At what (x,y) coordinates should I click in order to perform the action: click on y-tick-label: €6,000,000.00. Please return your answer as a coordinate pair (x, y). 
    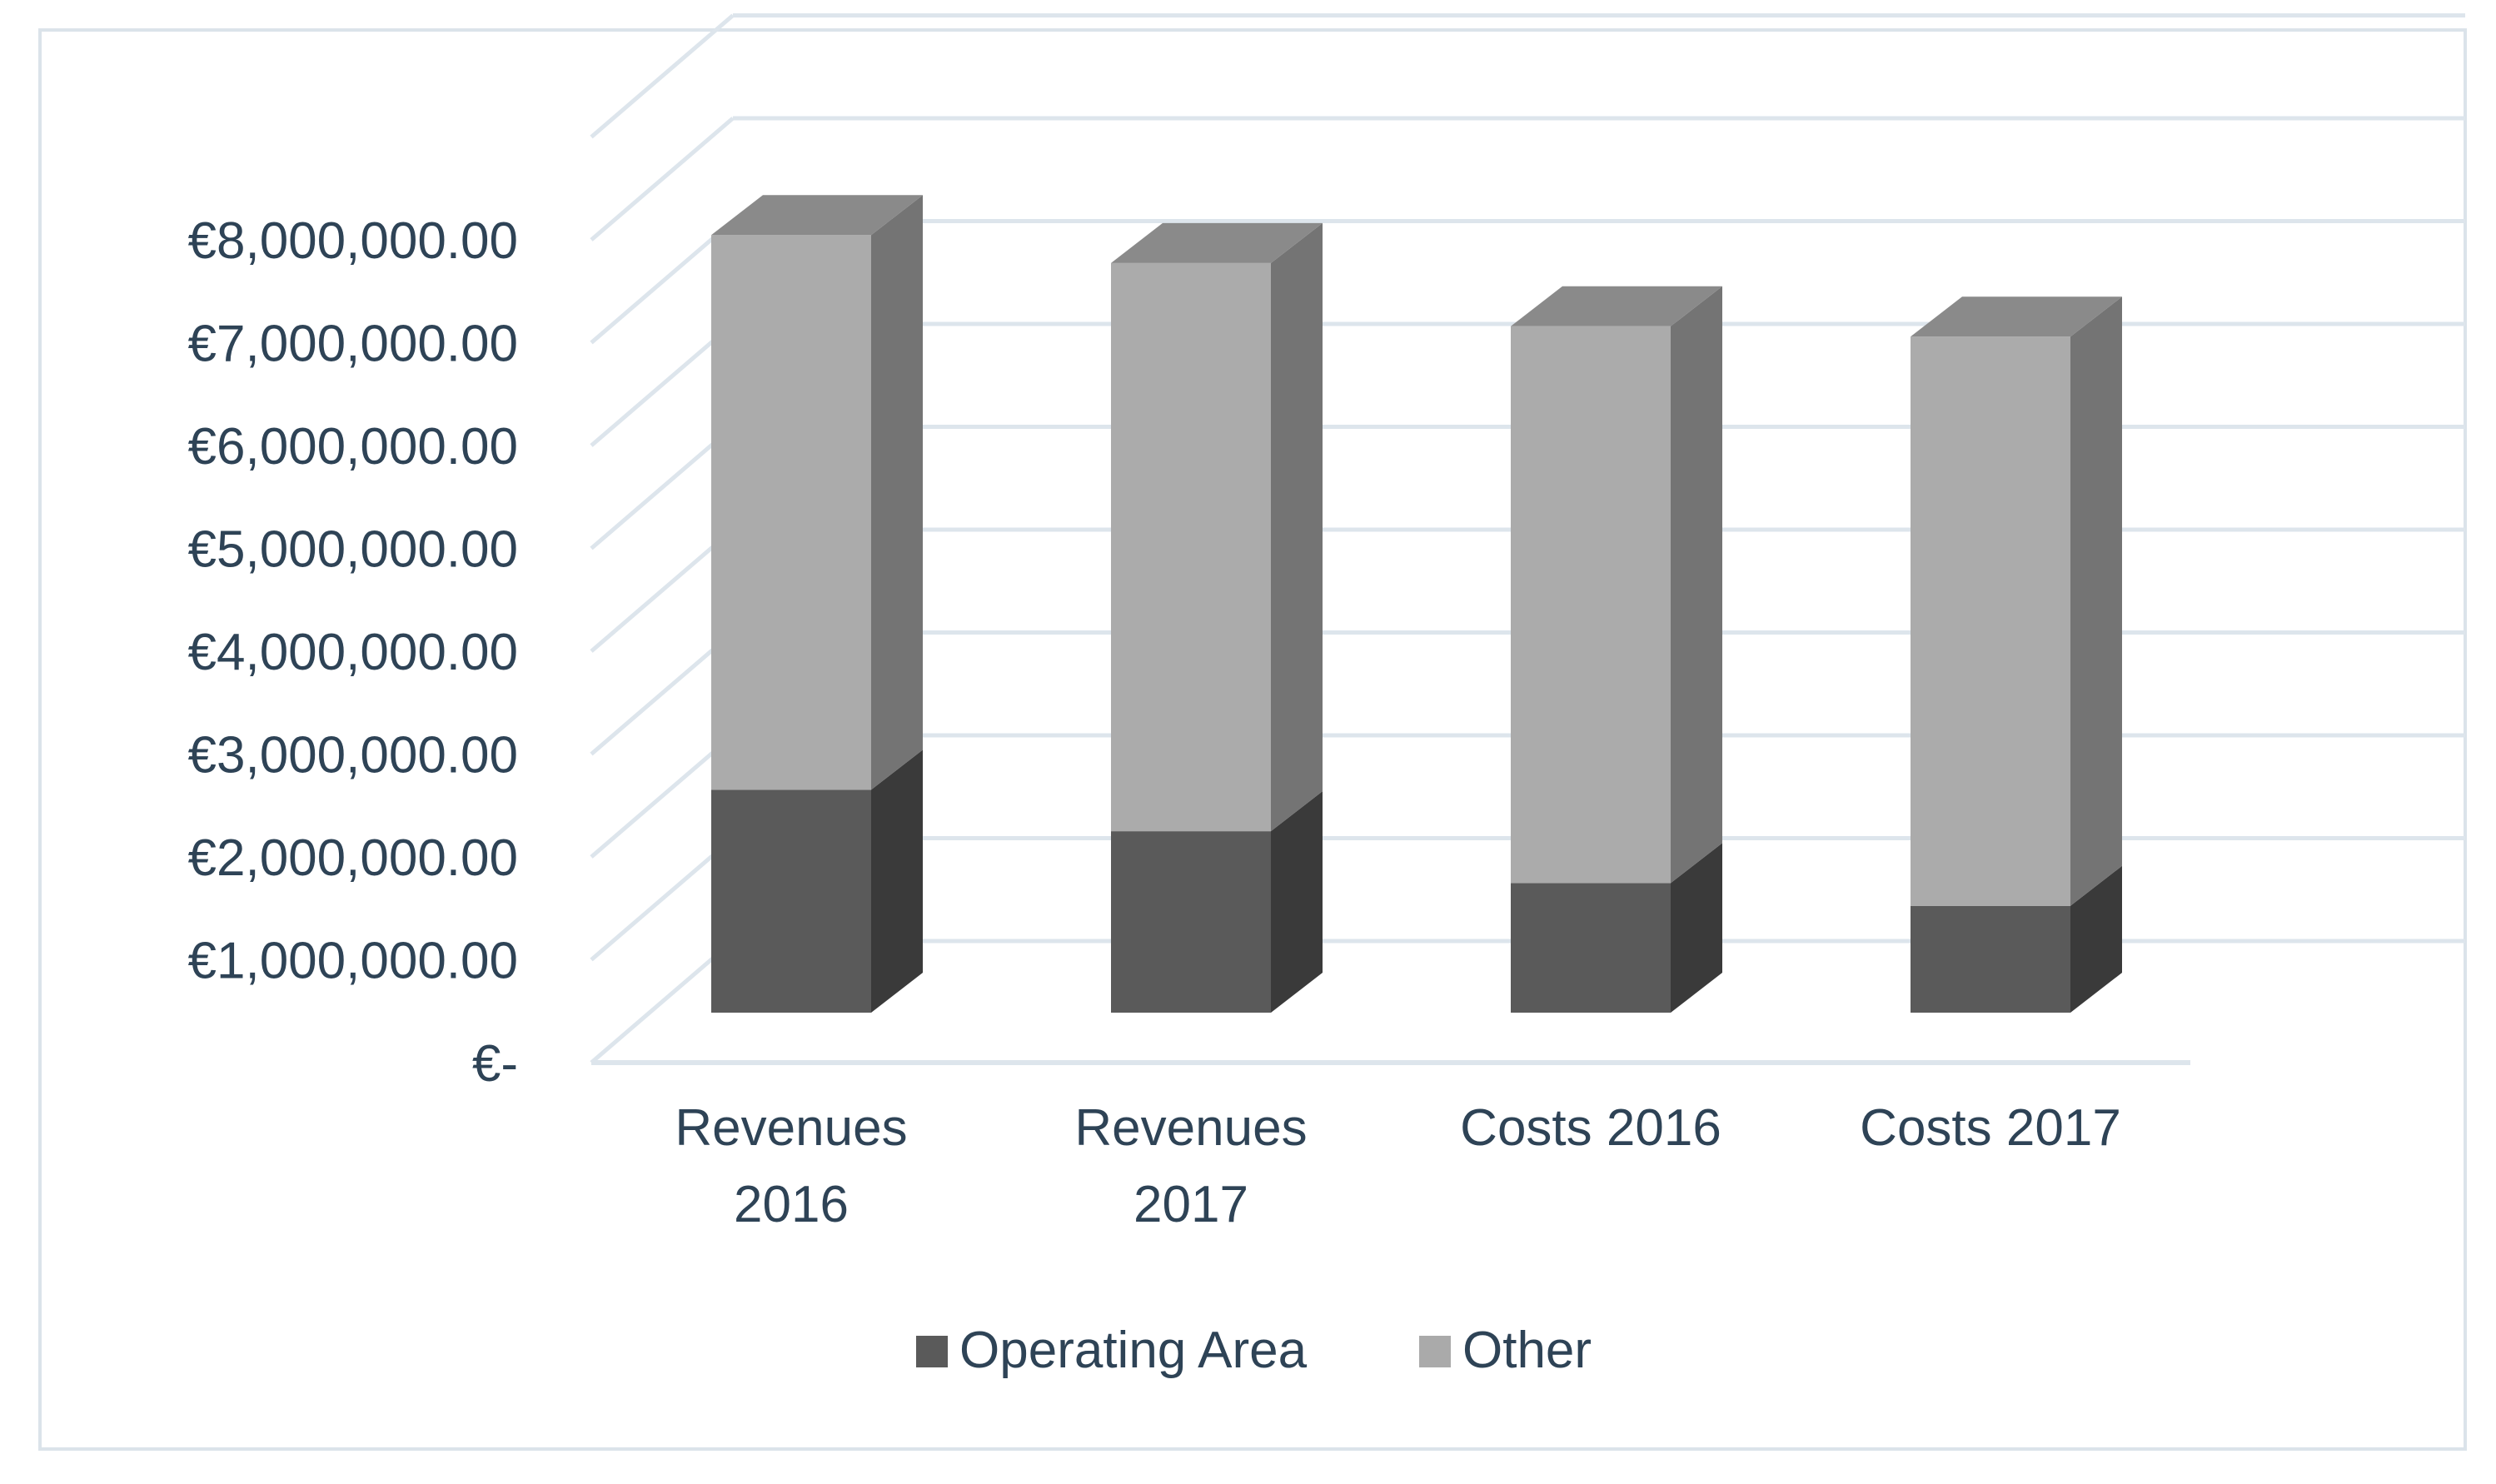
    Looking at the image, I should click on (353, 447).